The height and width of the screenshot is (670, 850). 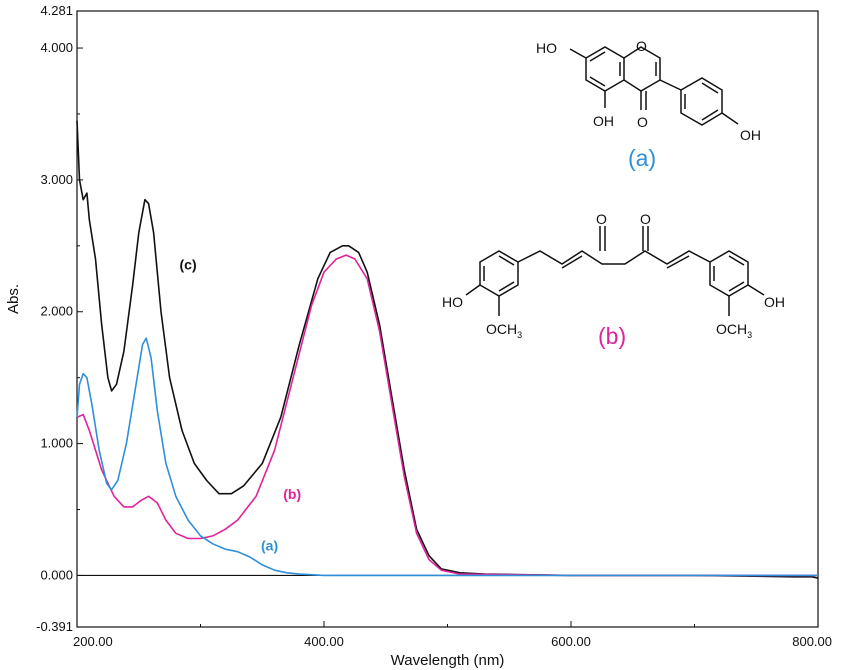 What do you see at coordinates (56, 443) in the screenshot?
I see `y-tick-label: 1.000` at bounding box center [56, 443].